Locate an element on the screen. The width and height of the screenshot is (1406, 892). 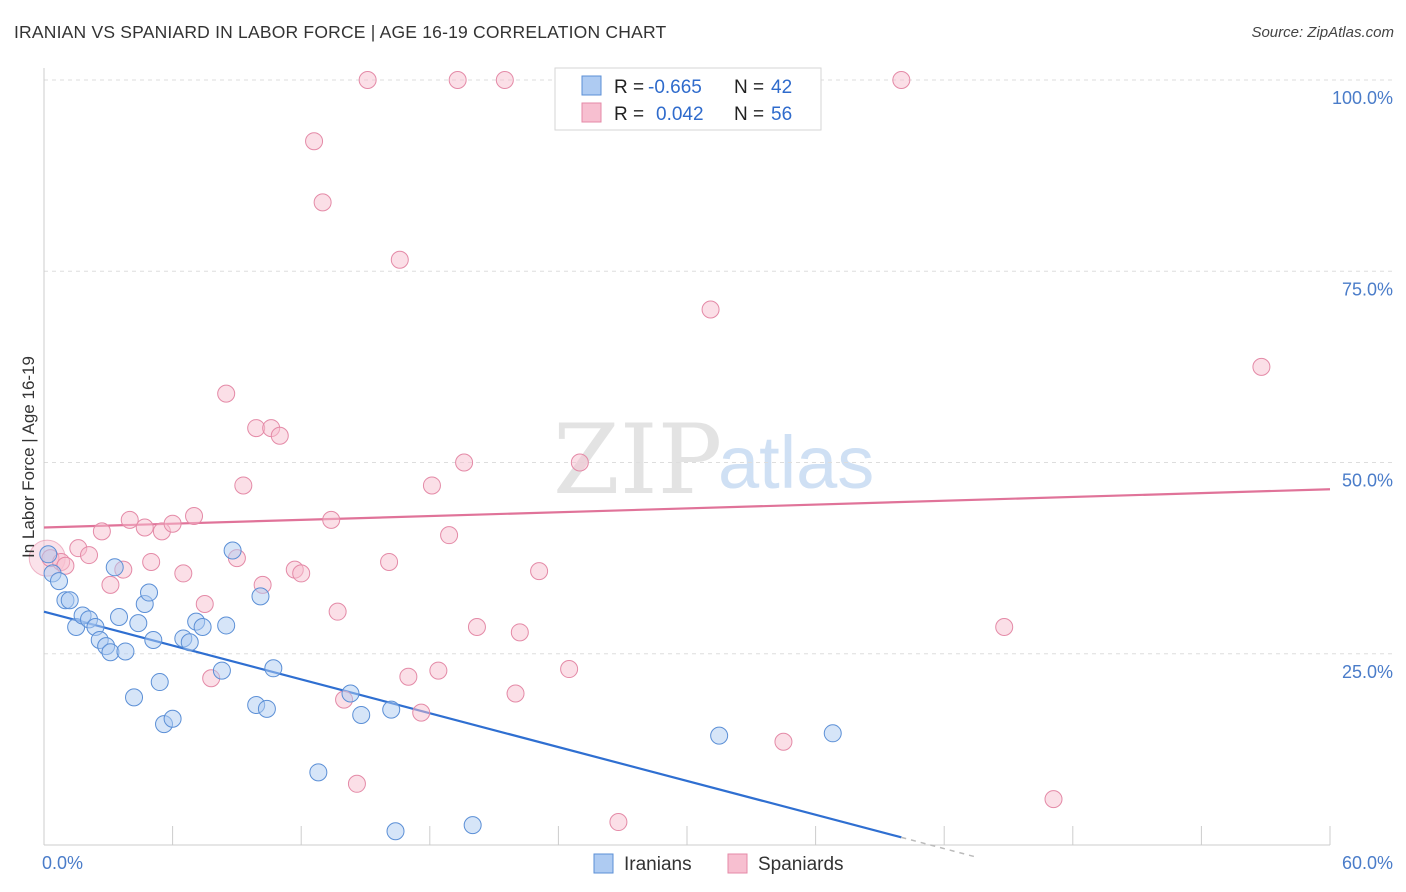
y-tick-label: 50.0% is located at coordinates (1367, 481).